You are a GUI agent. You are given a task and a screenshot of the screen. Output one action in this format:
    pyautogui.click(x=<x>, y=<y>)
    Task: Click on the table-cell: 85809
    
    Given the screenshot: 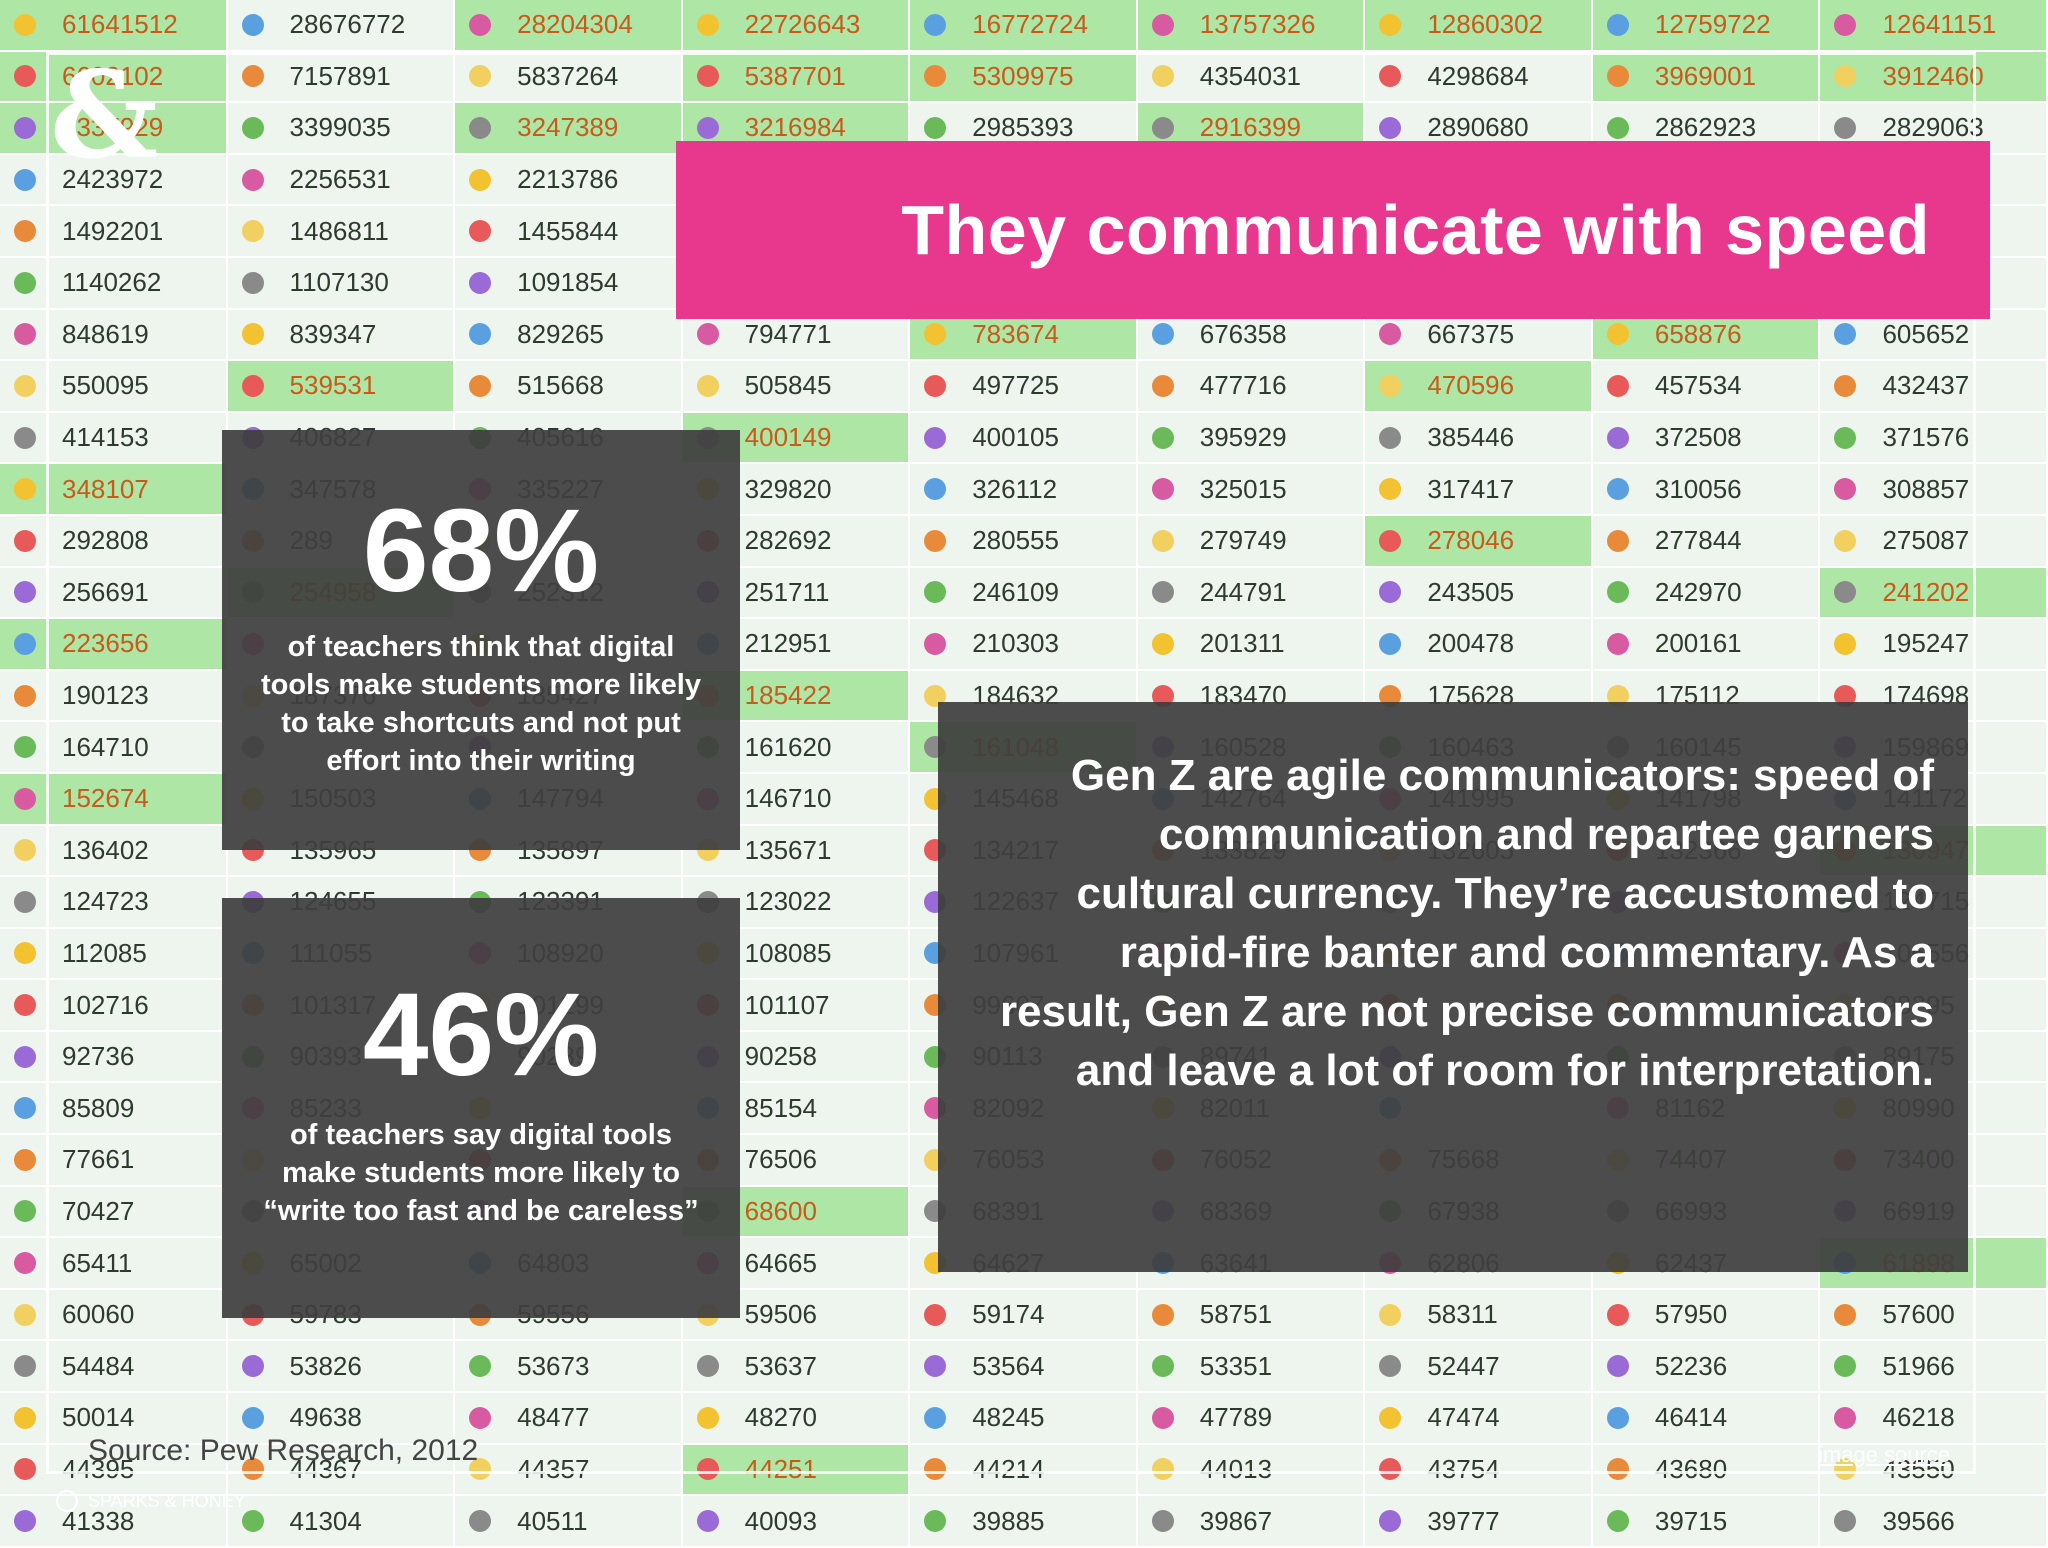 What is the action you would take?
    pyautogui.click(x=114, y=1109)
    